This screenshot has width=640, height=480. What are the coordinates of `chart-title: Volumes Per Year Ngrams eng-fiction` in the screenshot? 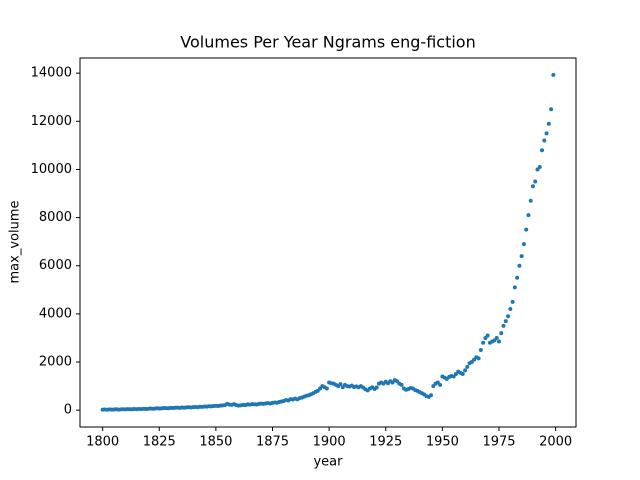 It's located at (327, 42).